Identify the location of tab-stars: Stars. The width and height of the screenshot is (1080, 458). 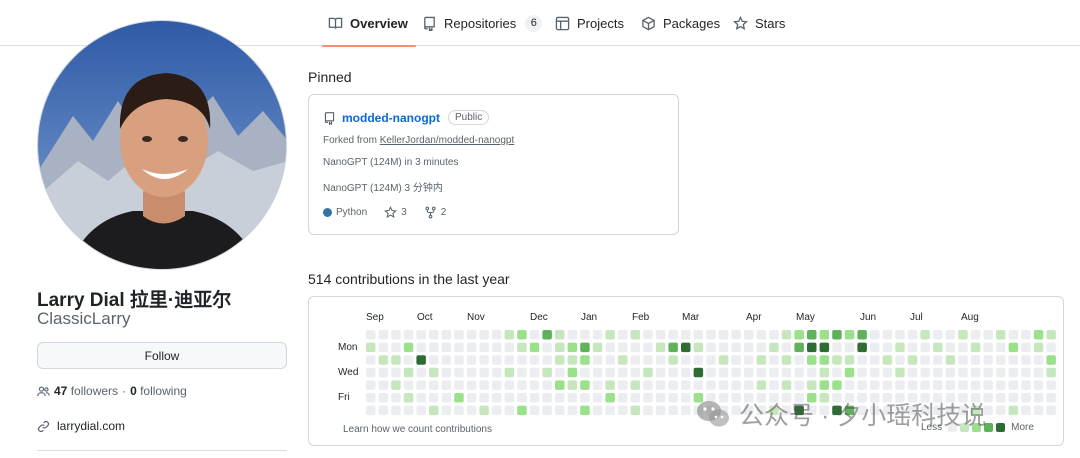
(759, 23).